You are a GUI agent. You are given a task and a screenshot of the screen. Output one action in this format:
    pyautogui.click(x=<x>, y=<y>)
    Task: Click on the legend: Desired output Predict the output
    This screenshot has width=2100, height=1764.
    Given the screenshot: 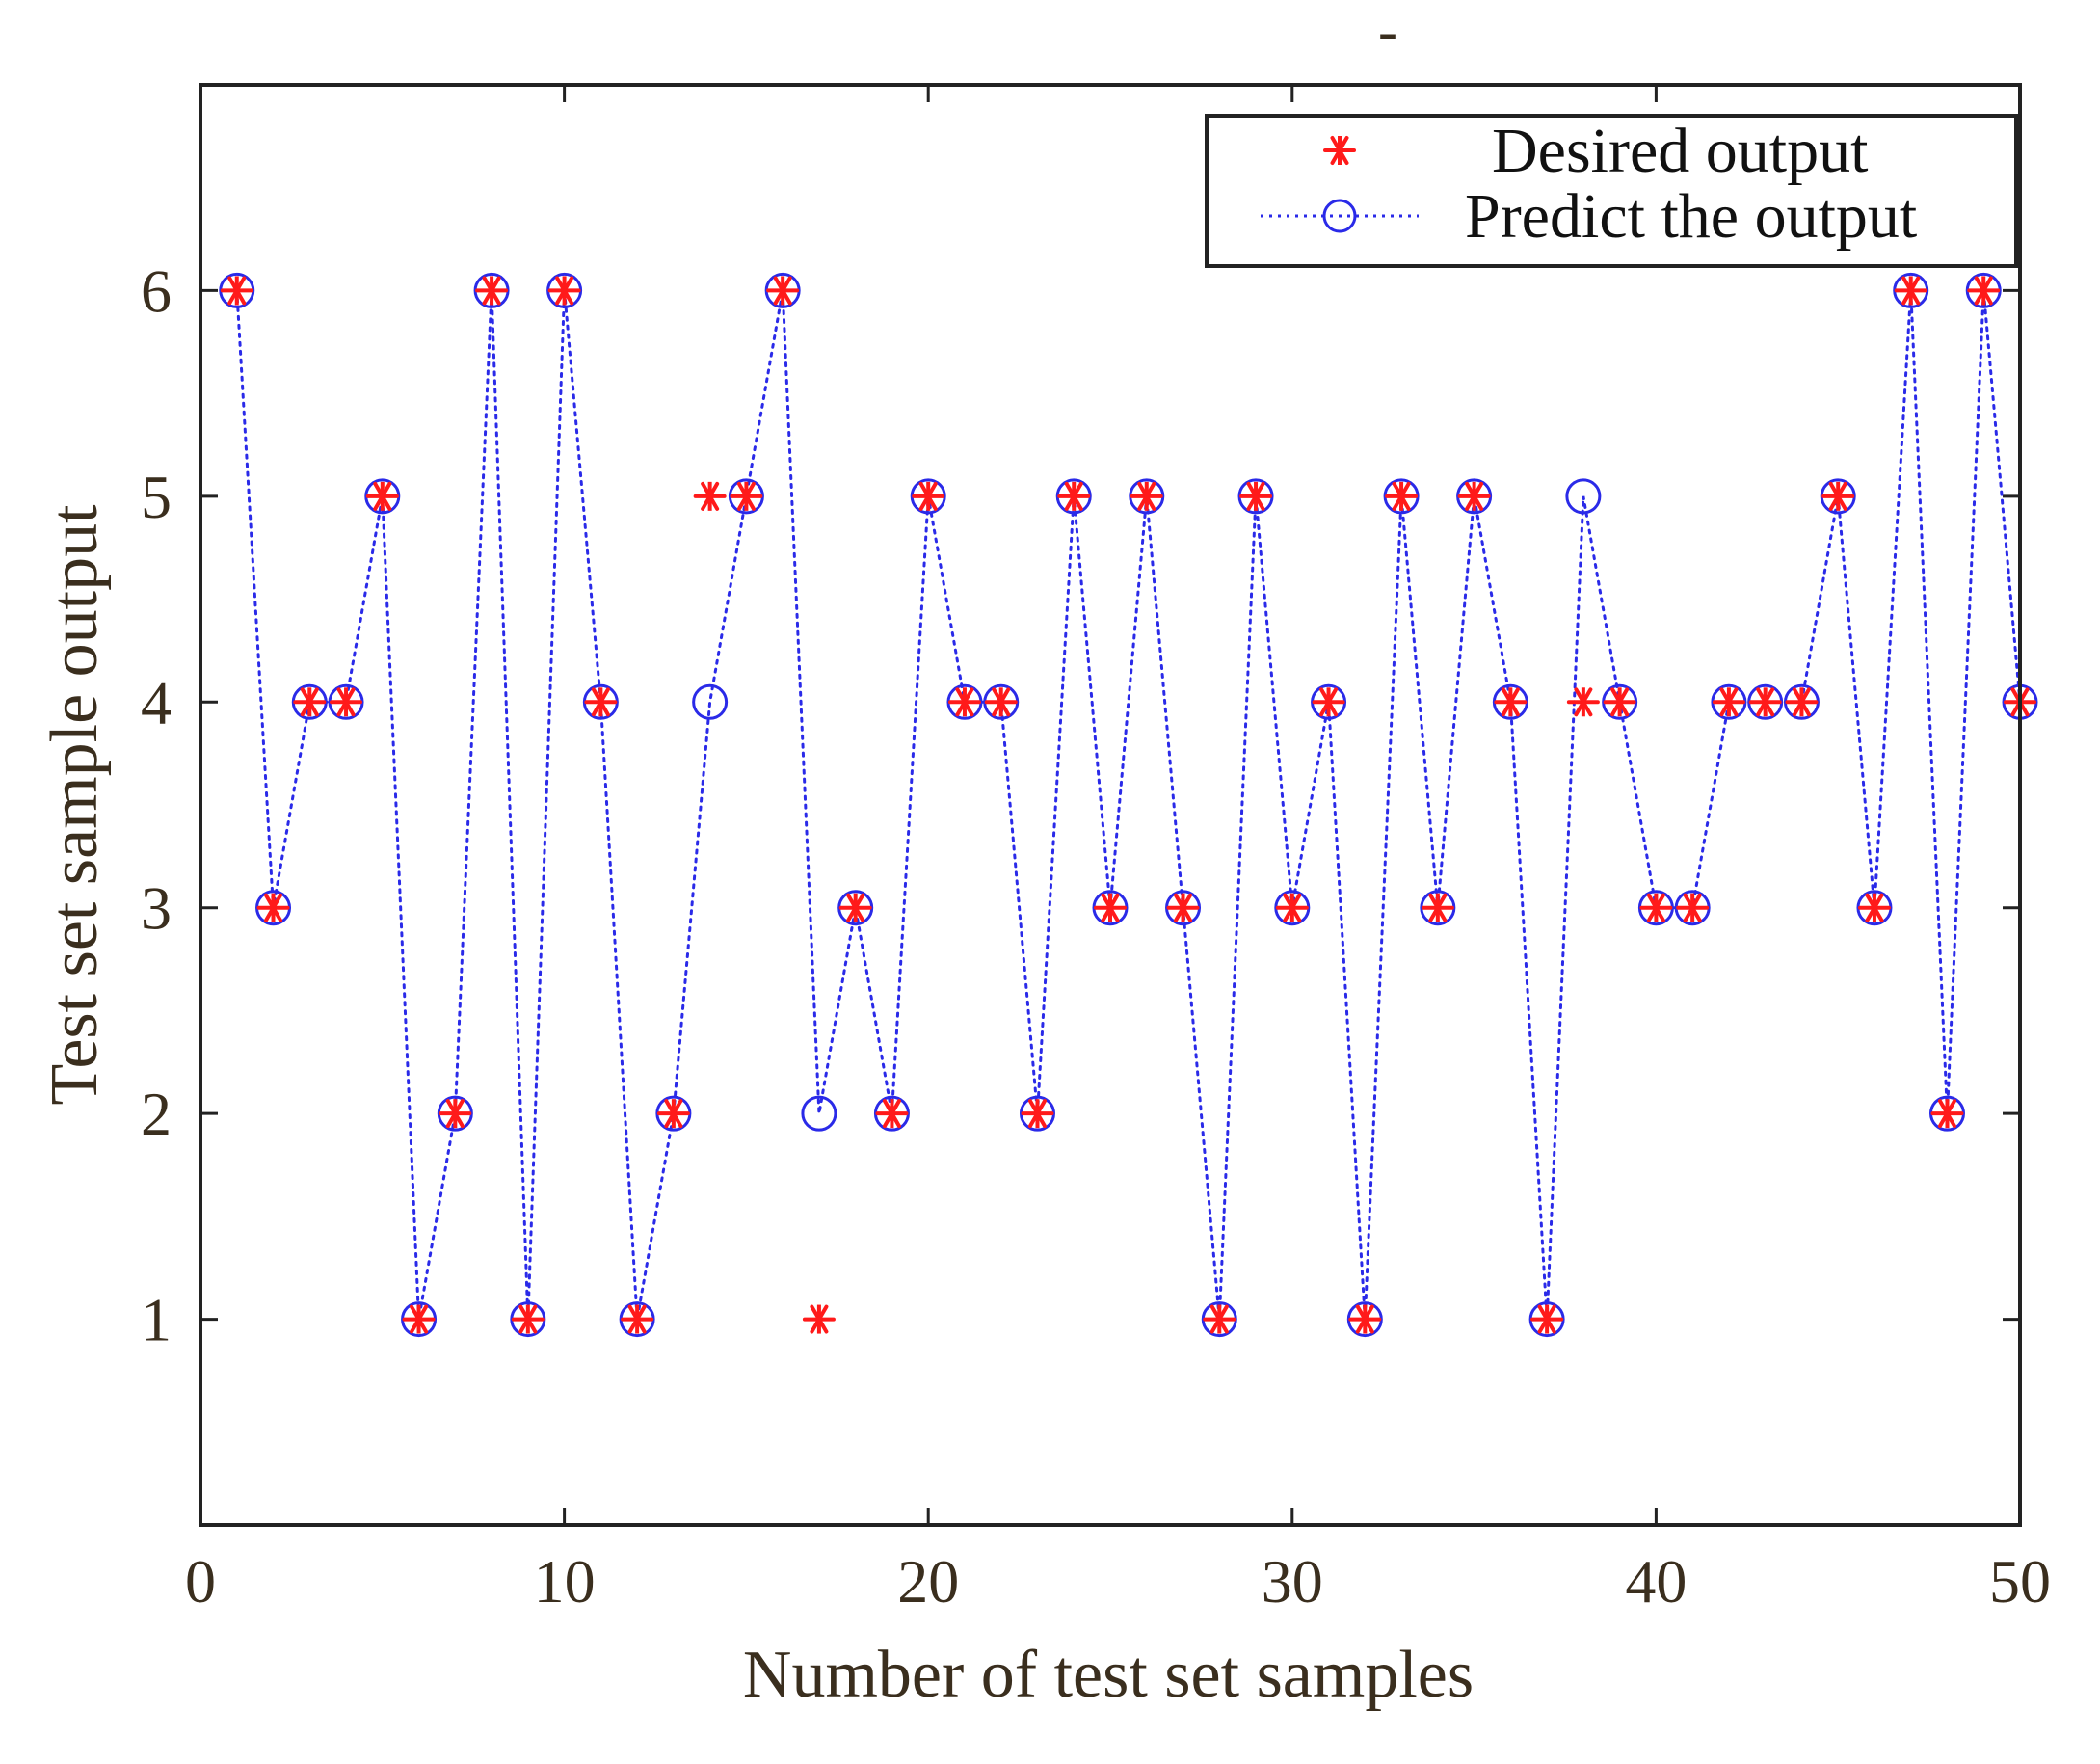 What is the action you would take?
    pyautogui.click(x=1612, y=191)
    